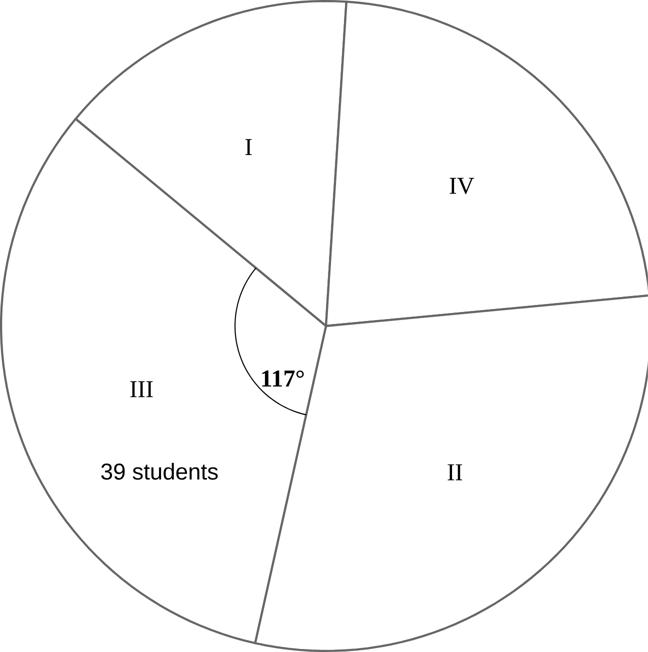 This screenshot has height=652, width=648. Describe the element at coordinates (455, 472) in the screenshot. I see `slice-label: II` at that location.